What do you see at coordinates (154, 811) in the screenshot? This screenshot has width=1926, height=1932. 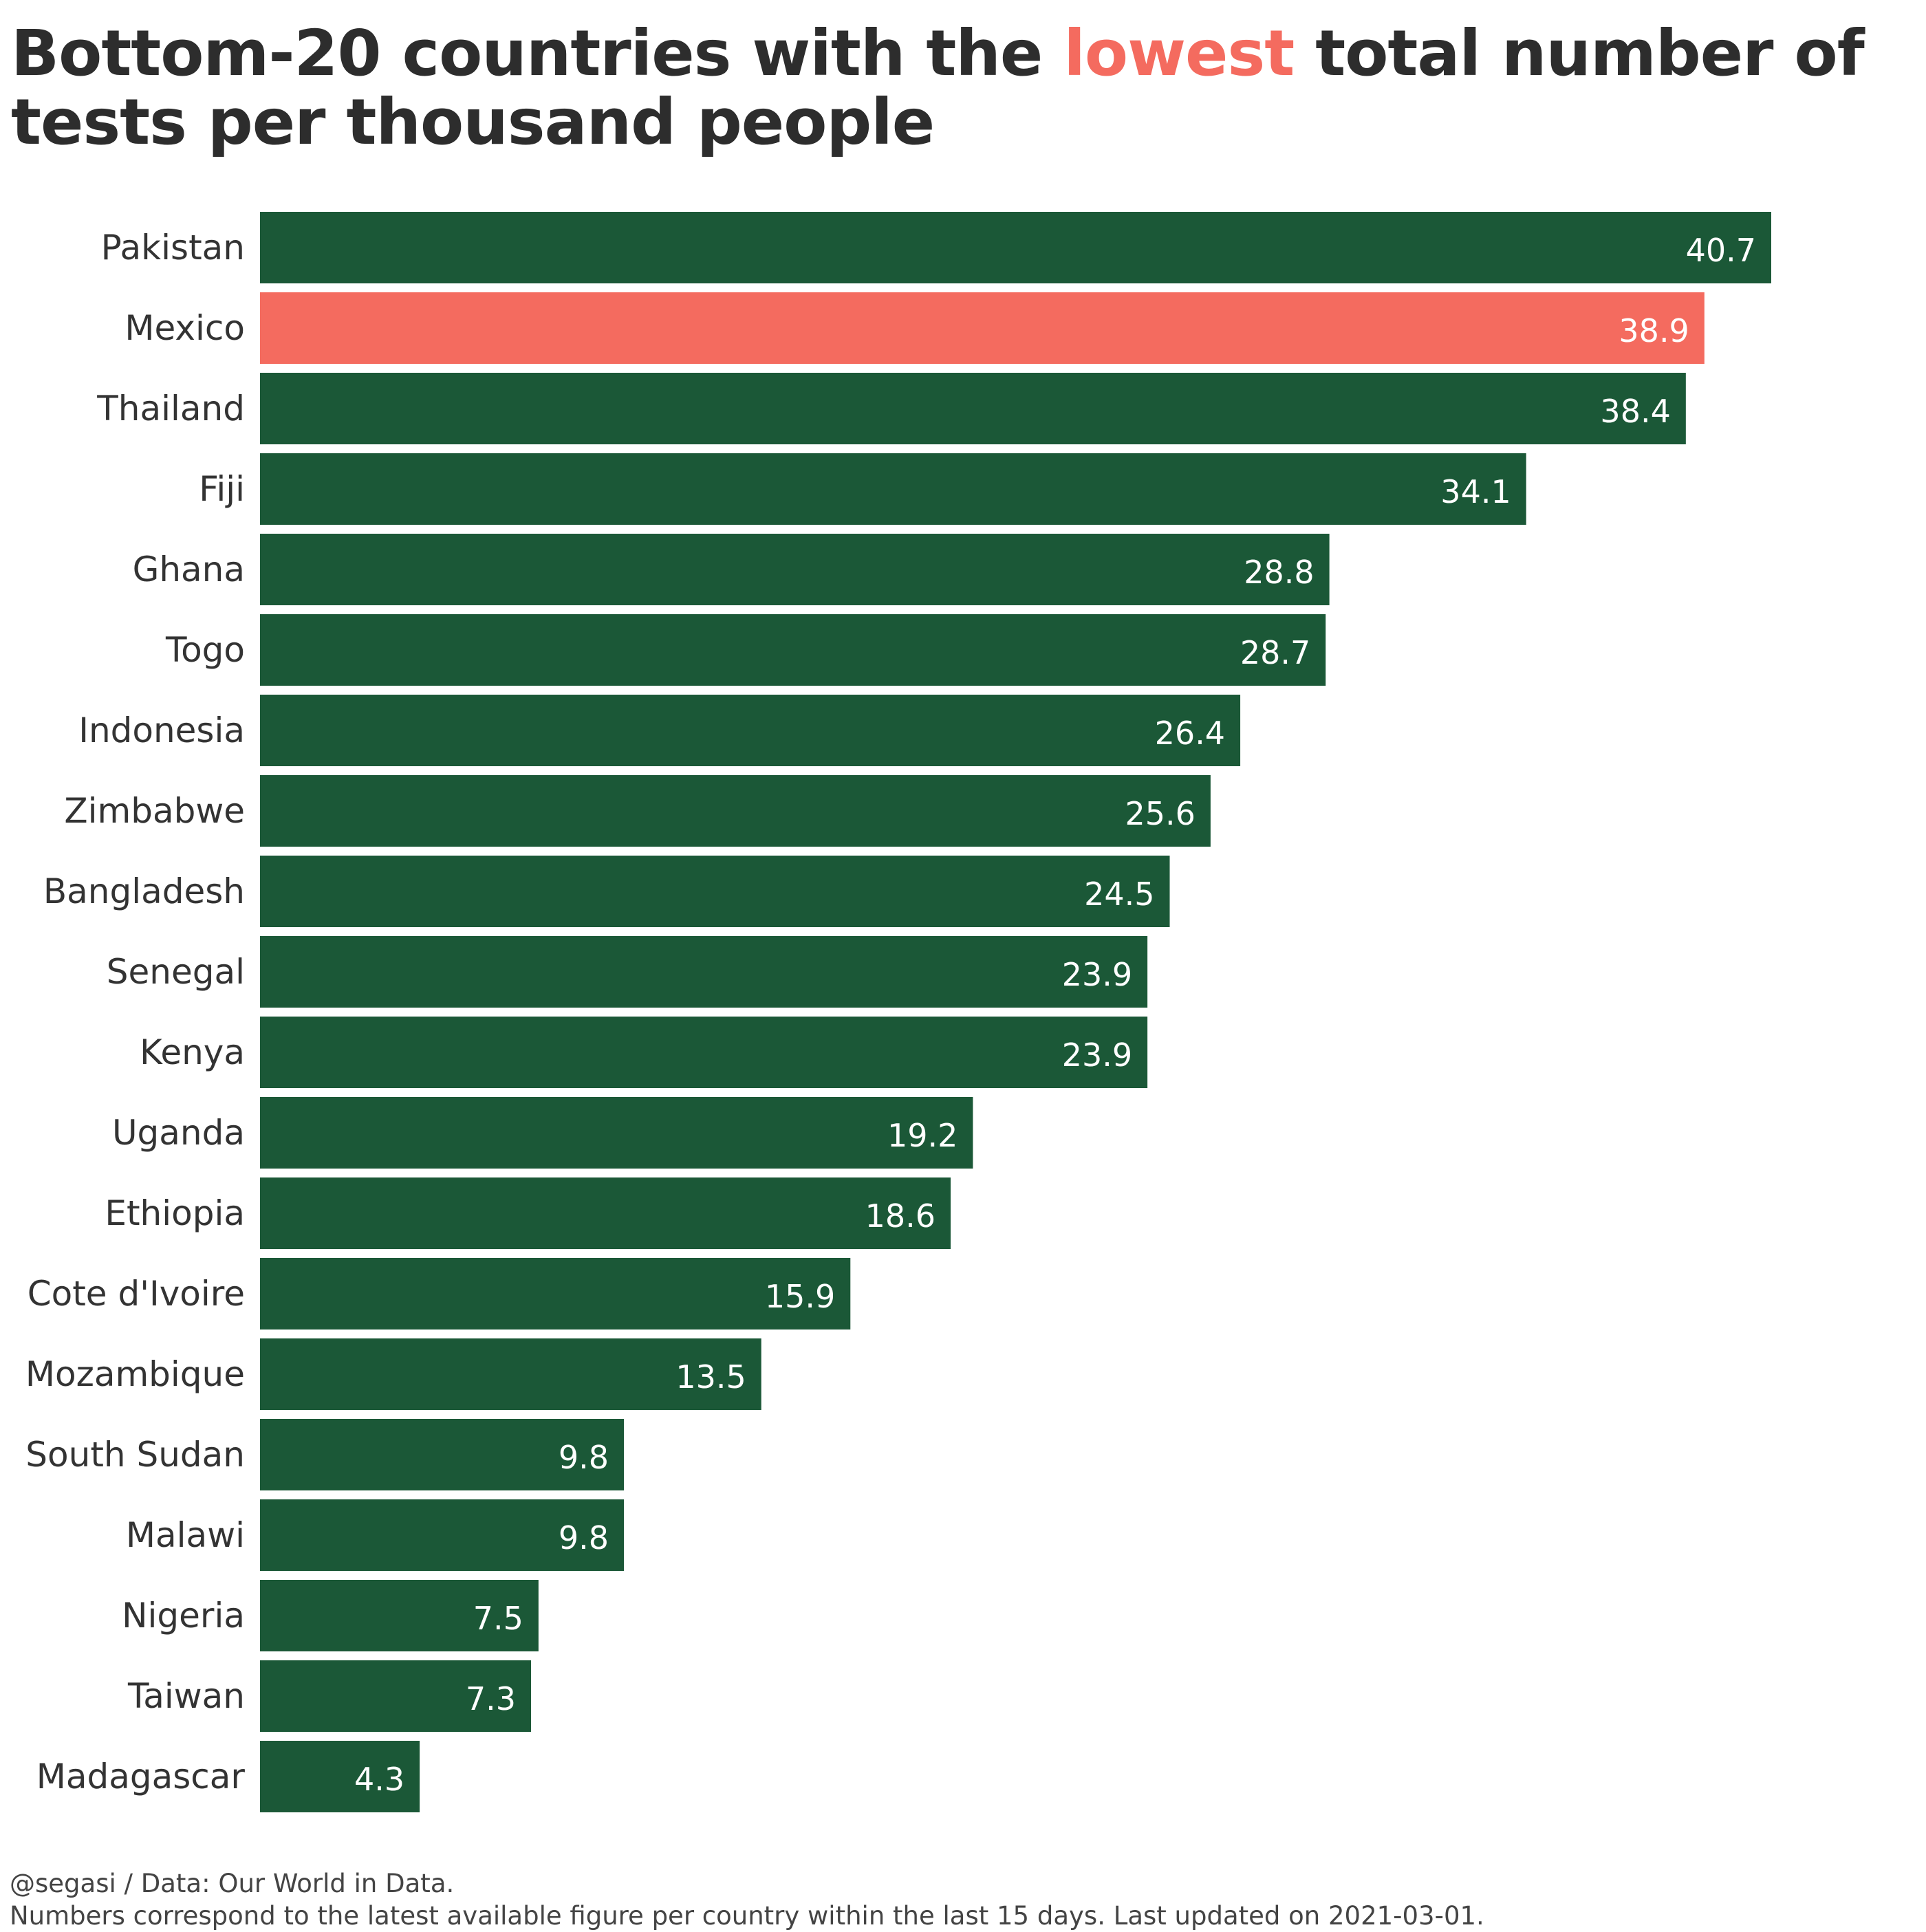 I see `category-label-zimbabwe: Zimbabwe` at bounding box center [154, 811].